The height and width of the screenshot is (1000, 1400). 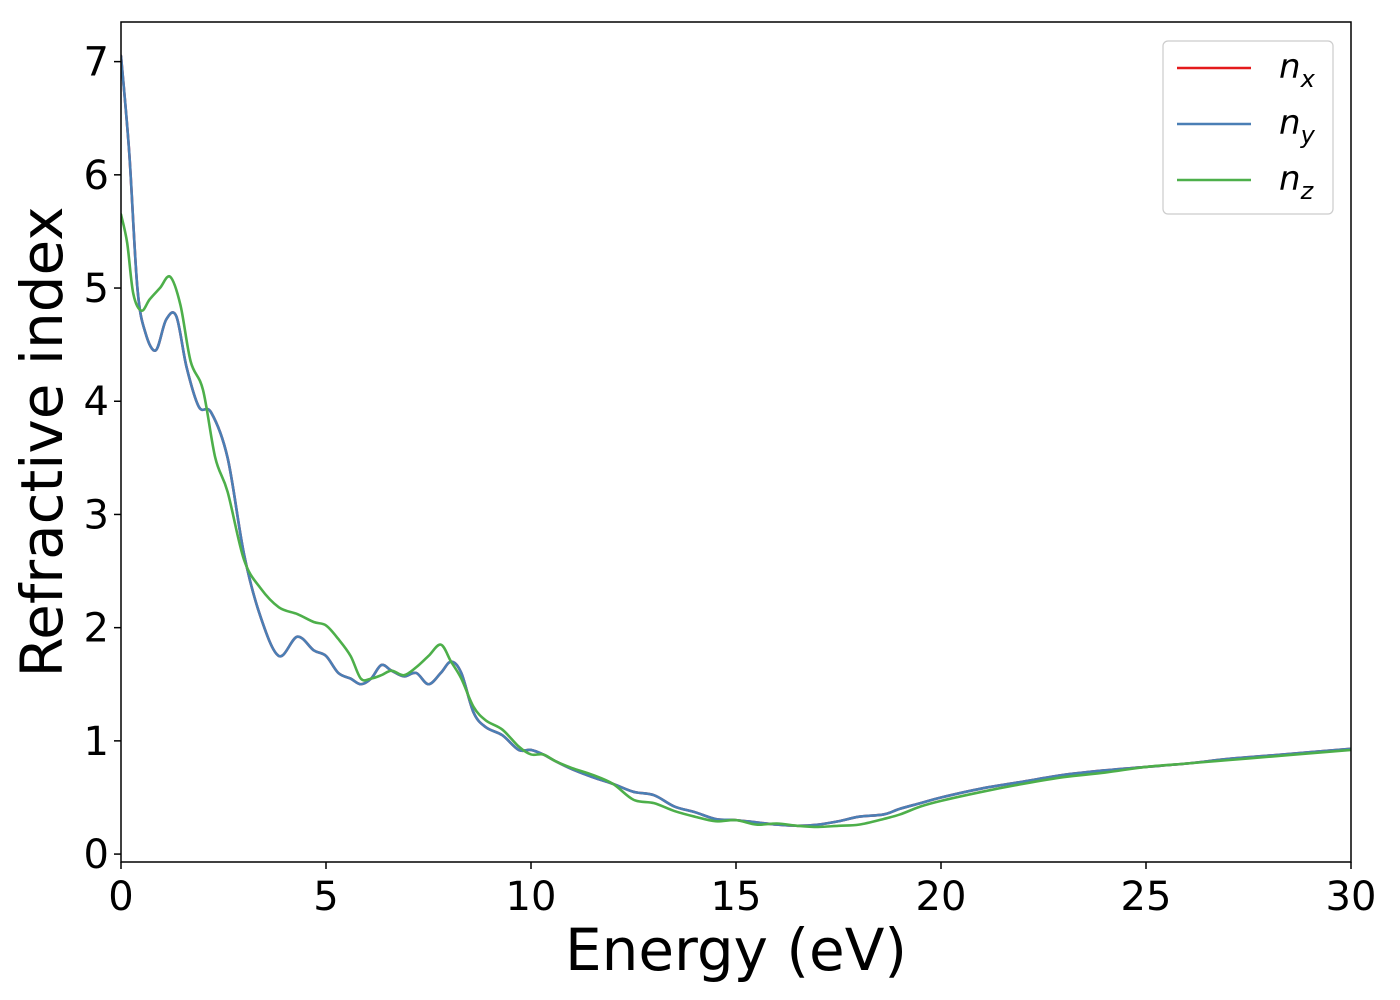 What do you see at coordinates (1146, 897) in the screenshot?
I see `x-tick-label: 25` at bounding box center [1146, 897].